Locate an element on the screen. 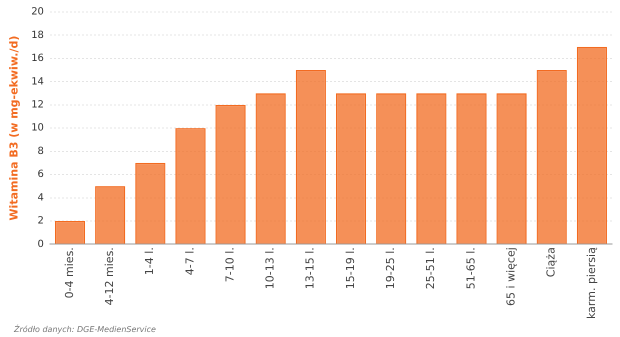 This screenshot has height=337, width=620. y-axis-title: Witamina B3 (w mg-ekwiw./d) is located at coordinates (13, 128).